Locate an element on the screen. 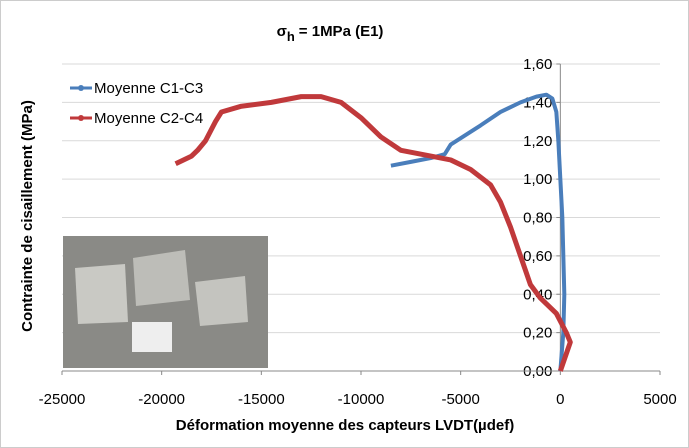 This screenshot has height=448, width=689. y-tick-label: 1,20 is located at coordinates (537, 141).